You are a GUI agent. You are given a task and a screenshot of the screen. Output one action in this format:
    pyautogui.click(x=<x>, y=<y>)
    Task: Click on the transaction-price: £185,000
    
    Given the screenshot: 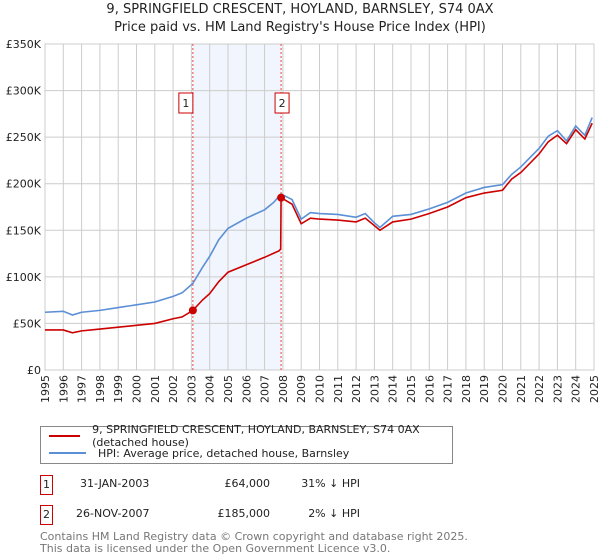 What is the action you would take?
    pyautogui.click(x=244, y=513)
    